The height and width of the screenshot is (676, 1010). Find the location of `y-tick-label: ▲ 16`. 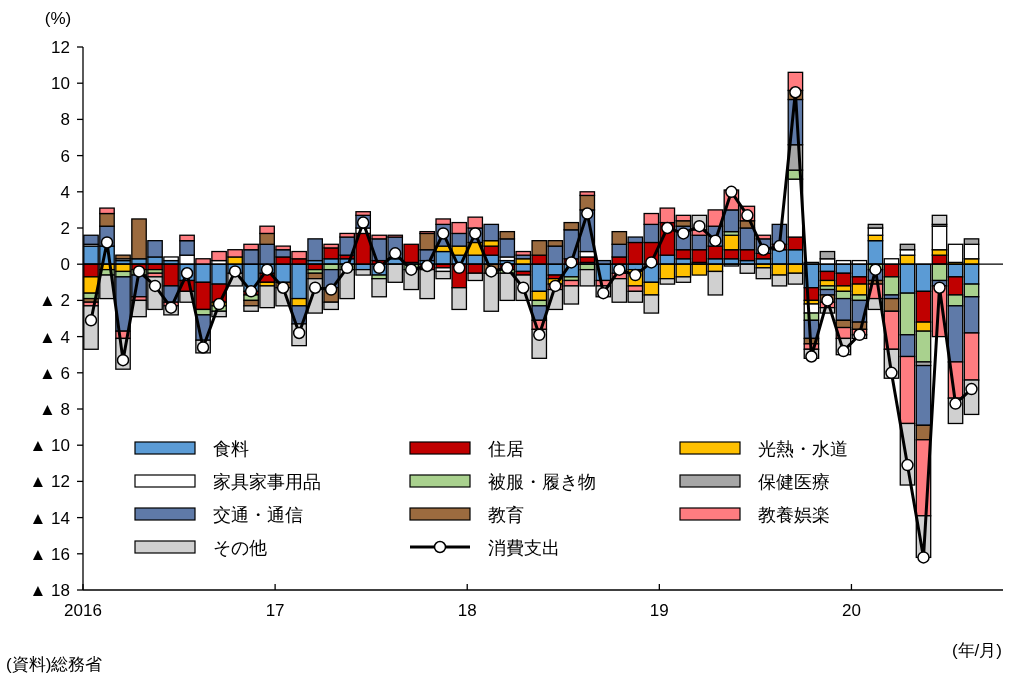

y-tick-label: ▲ 16 is located at coordinates (49, 554).